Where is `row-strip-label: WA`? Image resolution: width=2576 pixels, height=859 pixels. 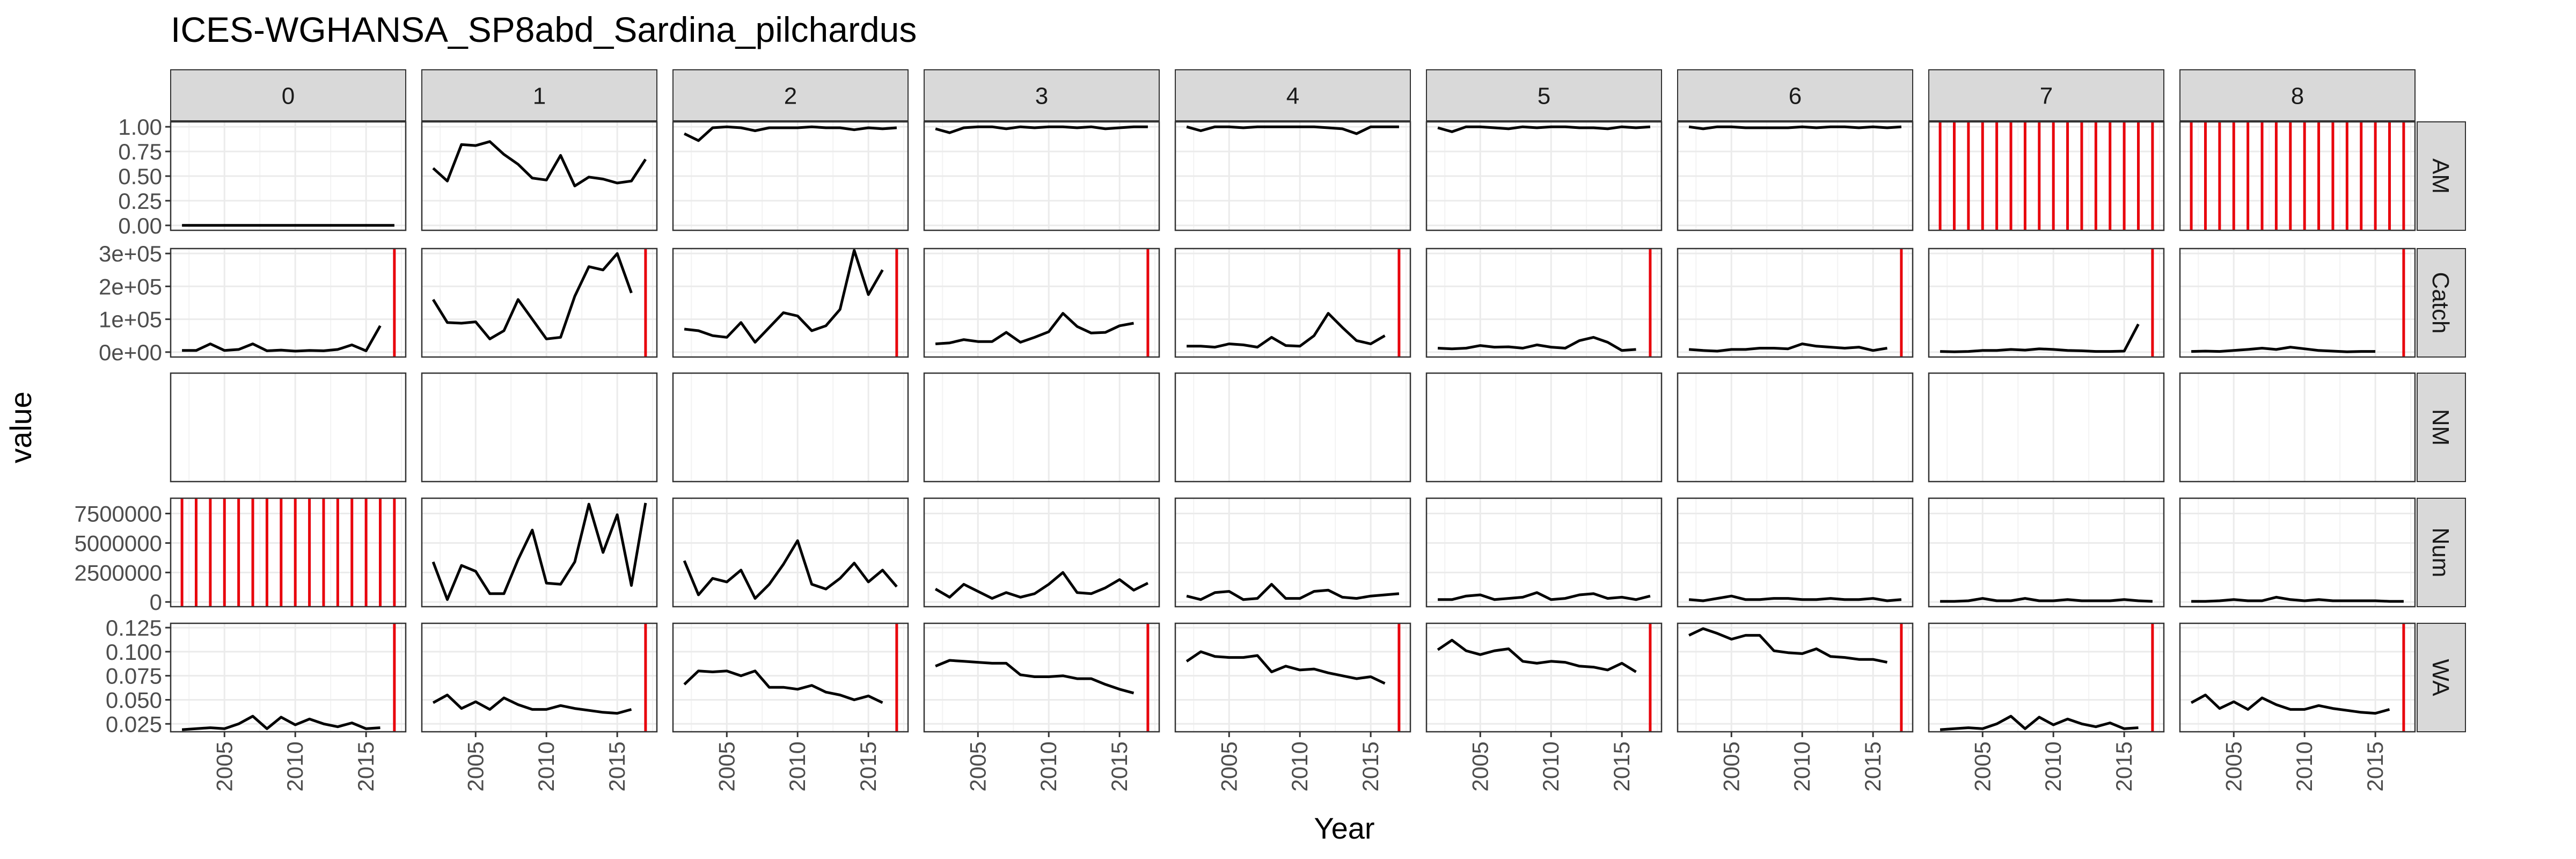 row-strip-label: WA is located at coordinates (2440, 677).